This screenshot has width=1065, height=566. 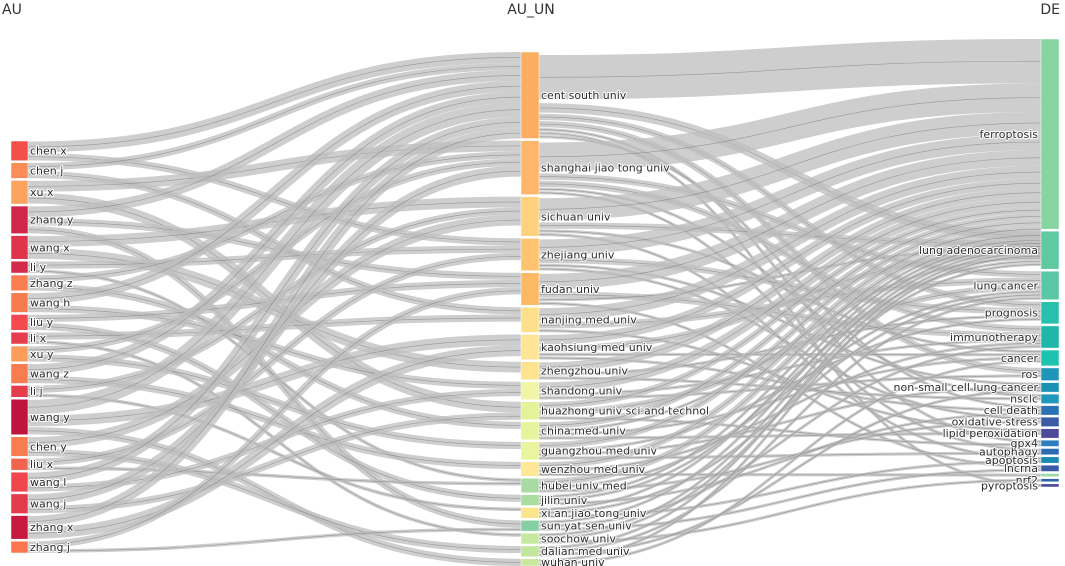 What do you see at coordinates (578, 254) in the screenshot?
I see `node-label-au-un-3: zhejiang univ` at bounding box center [578, 254].